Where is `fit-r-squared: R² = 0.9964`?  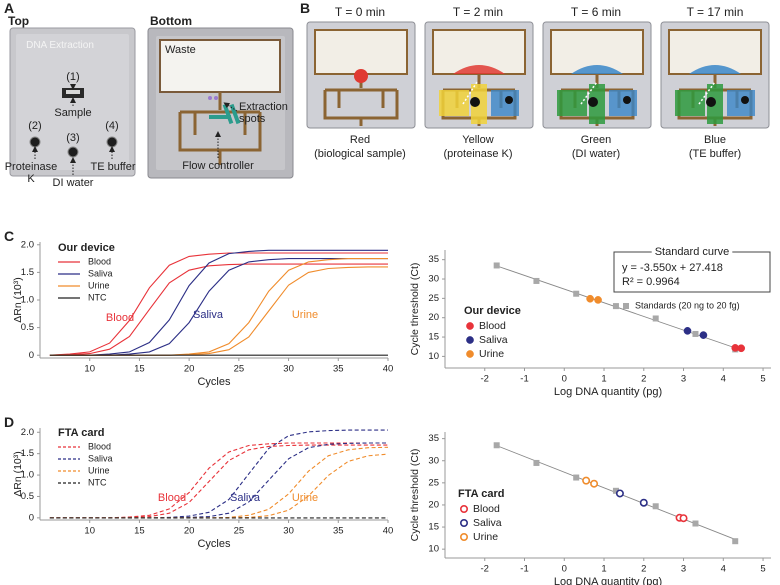
fit-r-squared: R² = 0.9964 is located at coordinates (651, 282).